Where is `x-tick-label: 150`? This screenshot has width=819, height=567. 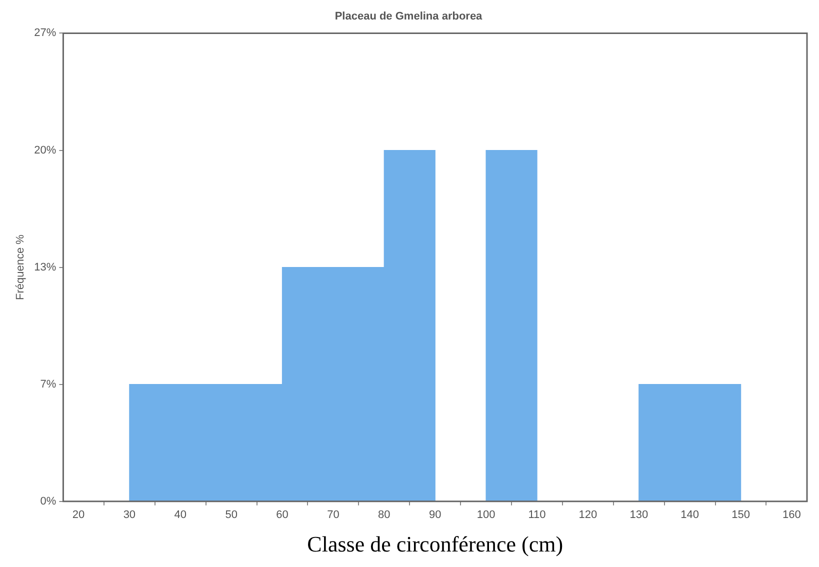 x-tick-label: 150 is located at coordinates (741, 515).